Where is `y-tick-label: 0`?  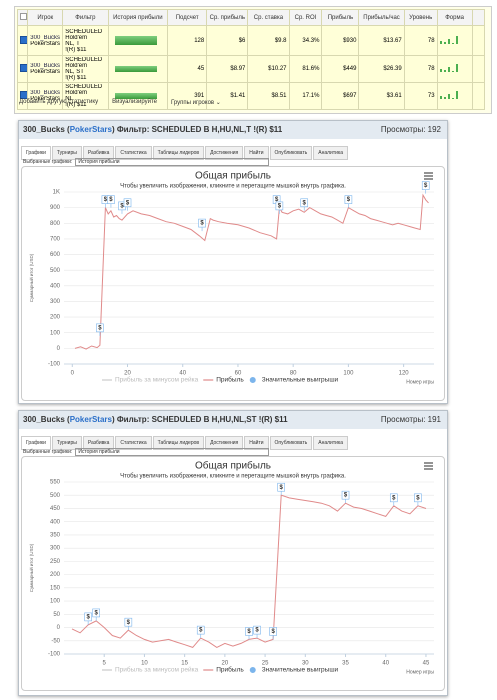
y-tick-label: 0 is located at coordinates (59, 628).